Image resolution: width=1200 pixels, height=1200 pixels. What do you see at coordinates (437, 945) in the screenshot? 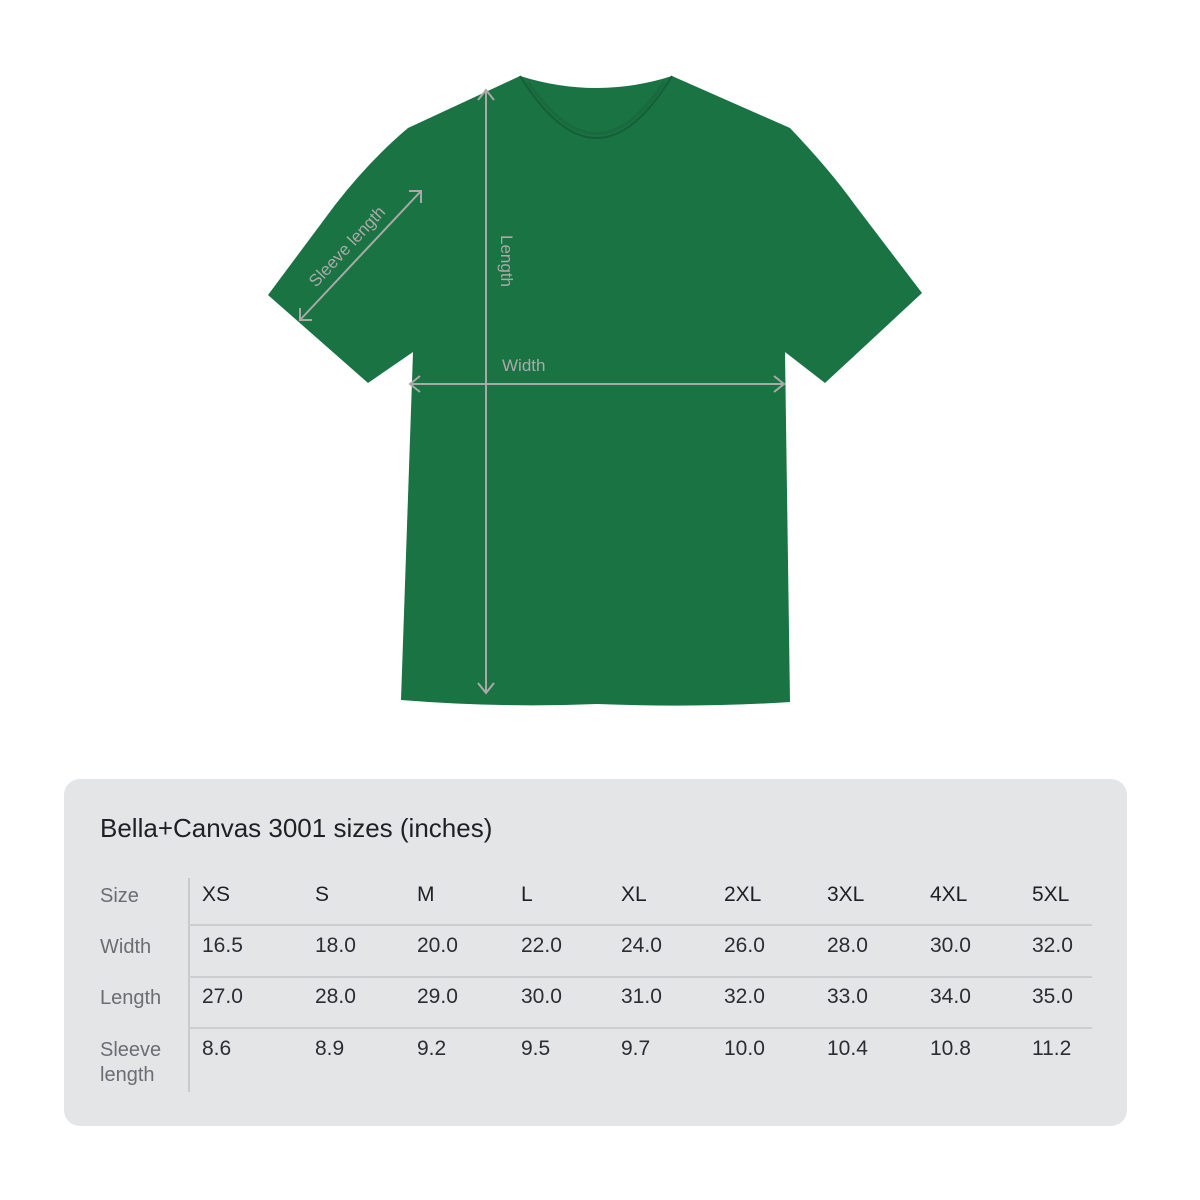
I see `table-cell: 20.0` at bounding box center [437, 945].